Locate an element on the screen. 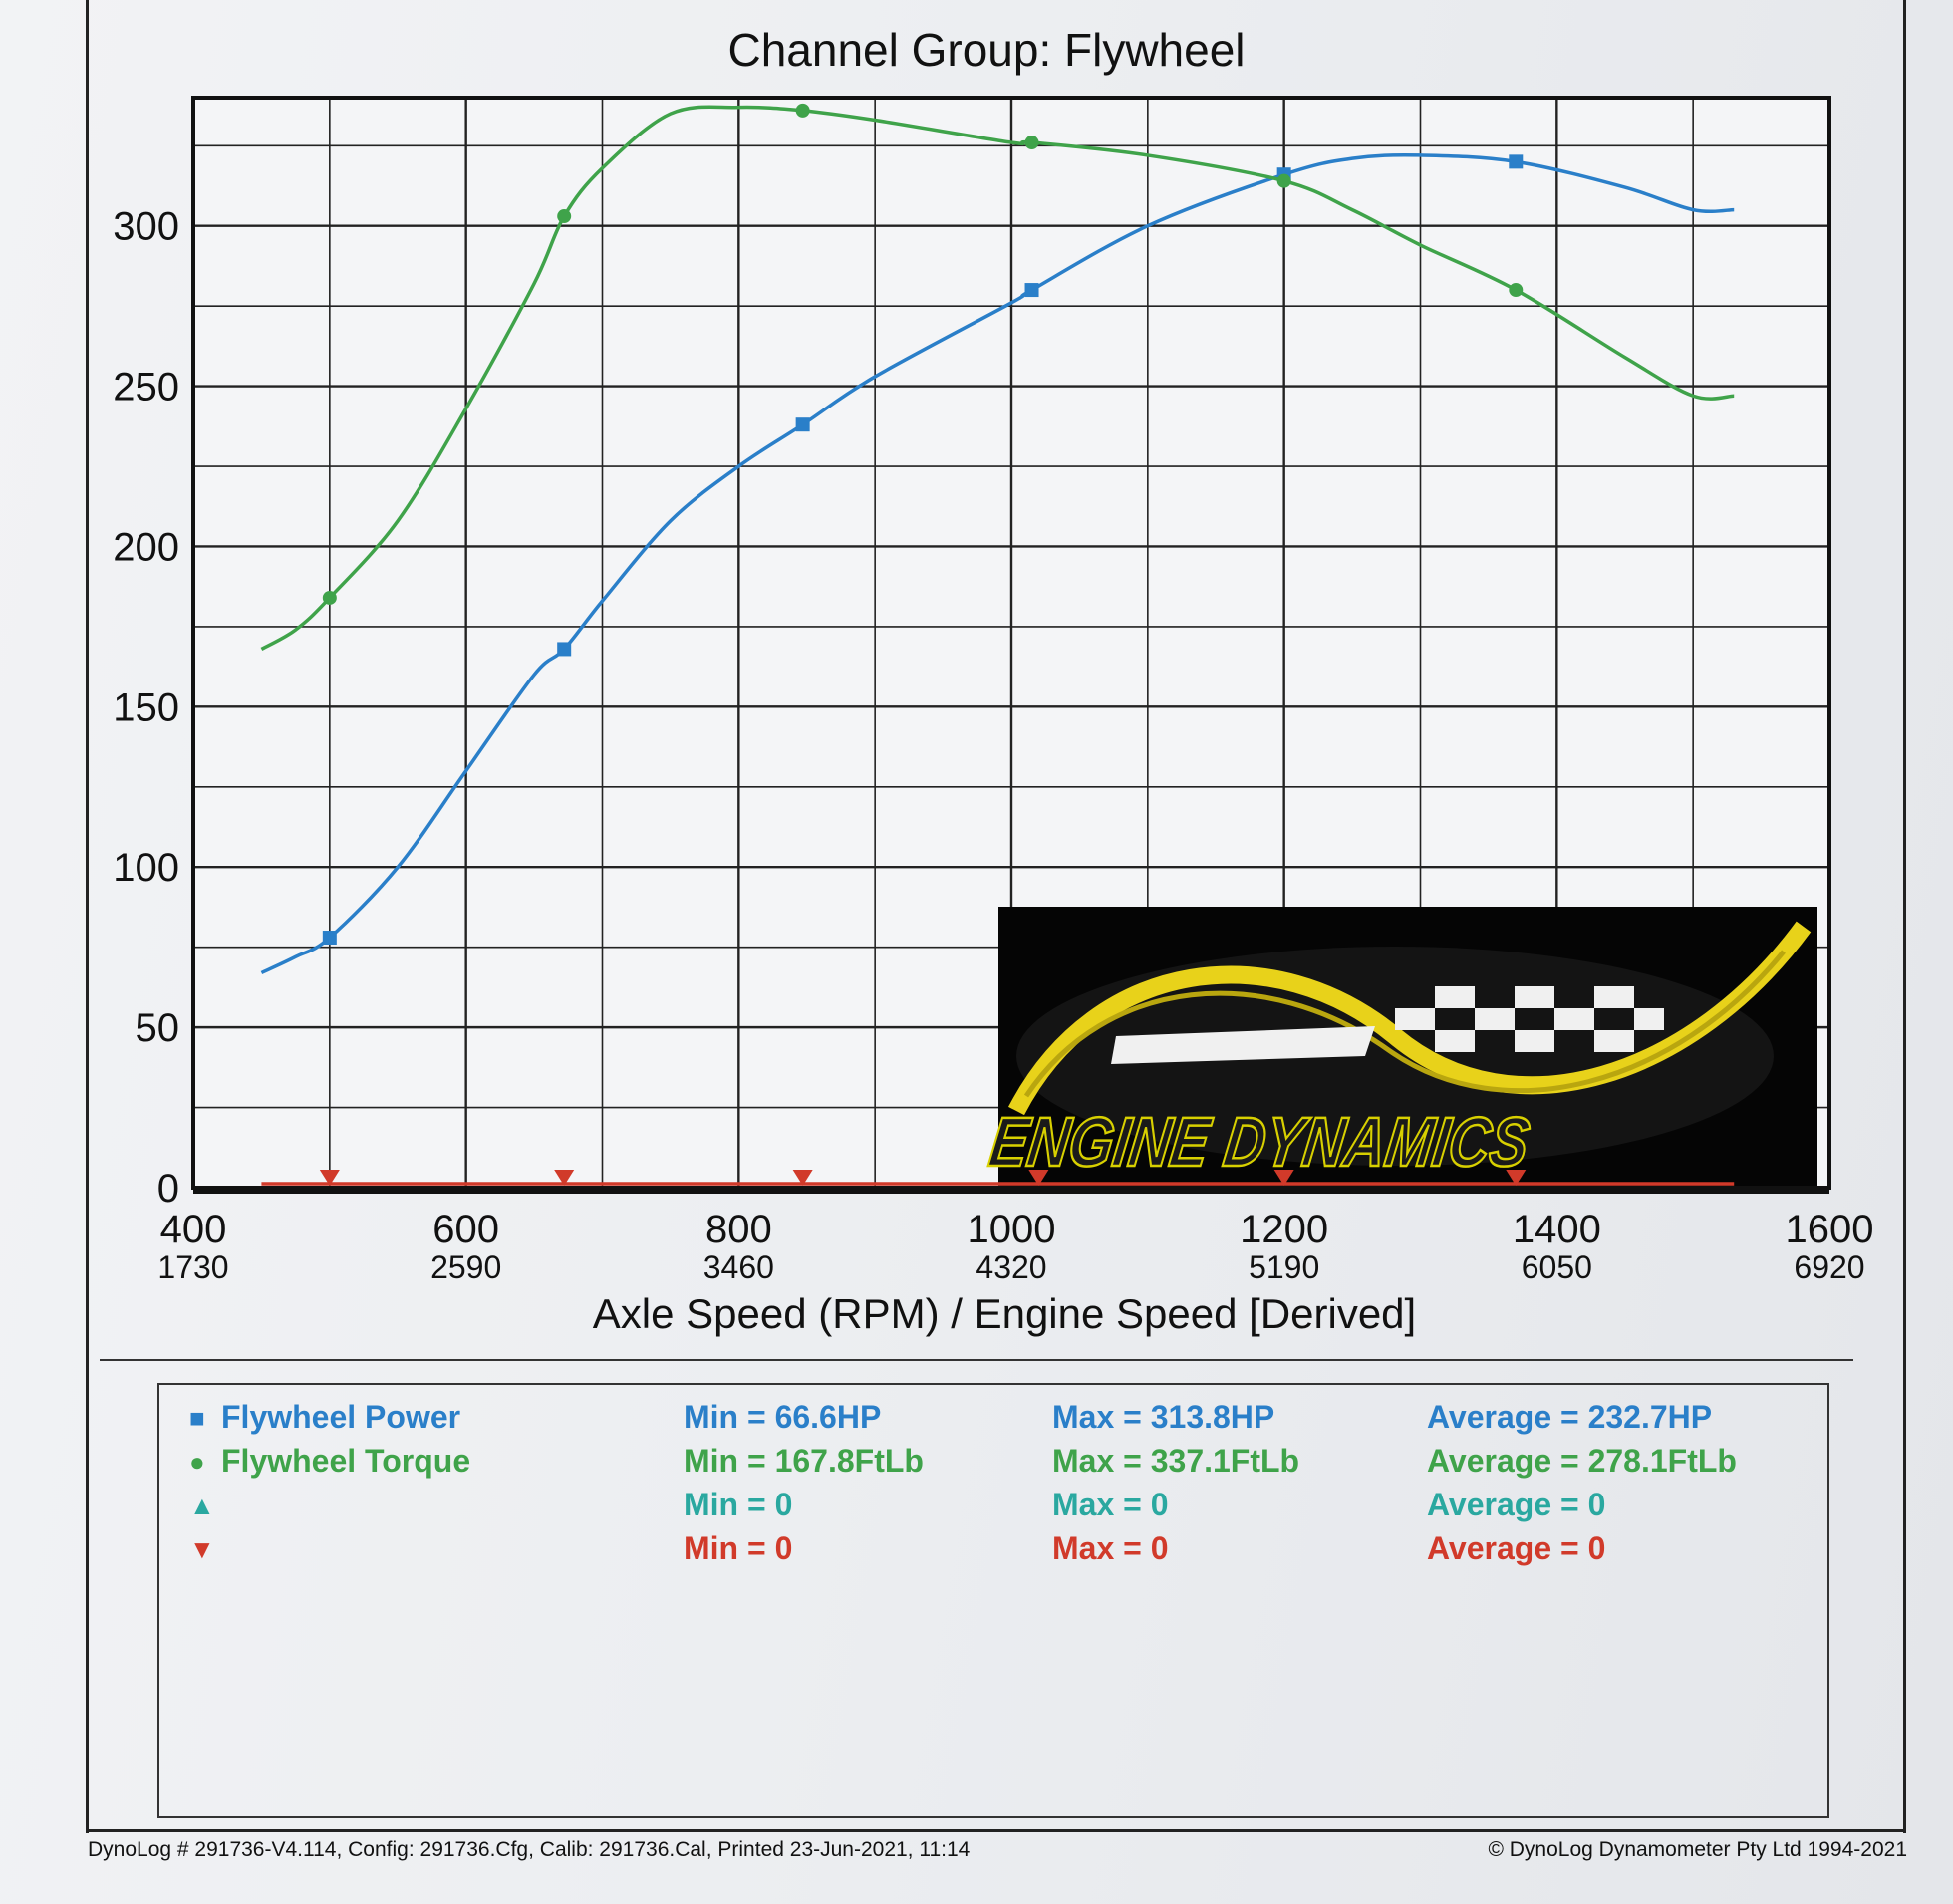  section-divider is located at coordinates (976, 1360).